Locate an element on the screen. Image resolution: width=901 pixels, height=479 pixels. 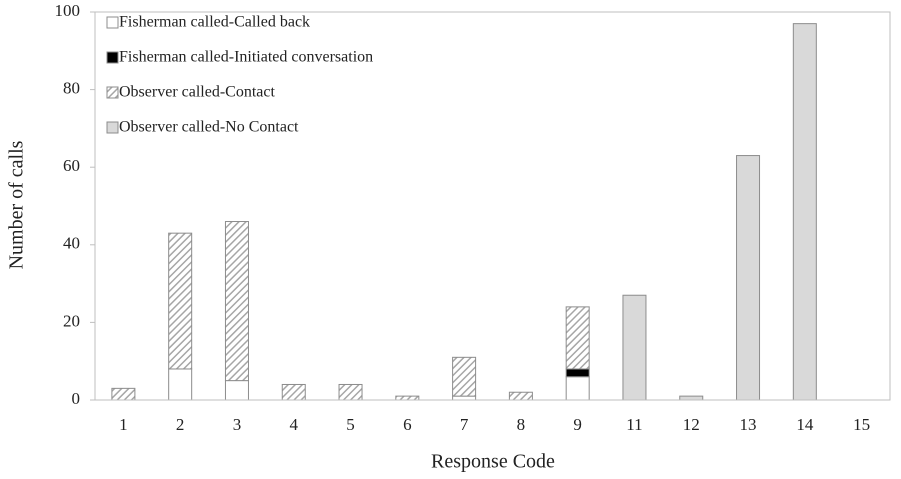
legend-label: Fisherman called-Called back is located at coordinates (214, 22).